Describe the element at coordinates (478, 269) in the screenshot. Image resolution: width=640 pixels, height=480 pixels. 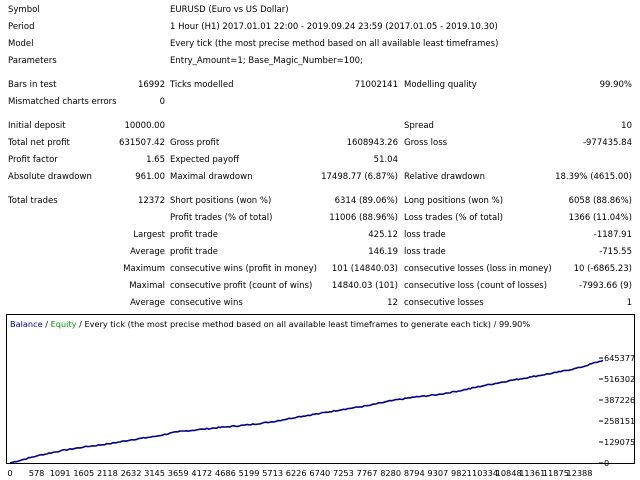
I see `cons-losses-money-label: consecutive losses (loss in money)` at that location.